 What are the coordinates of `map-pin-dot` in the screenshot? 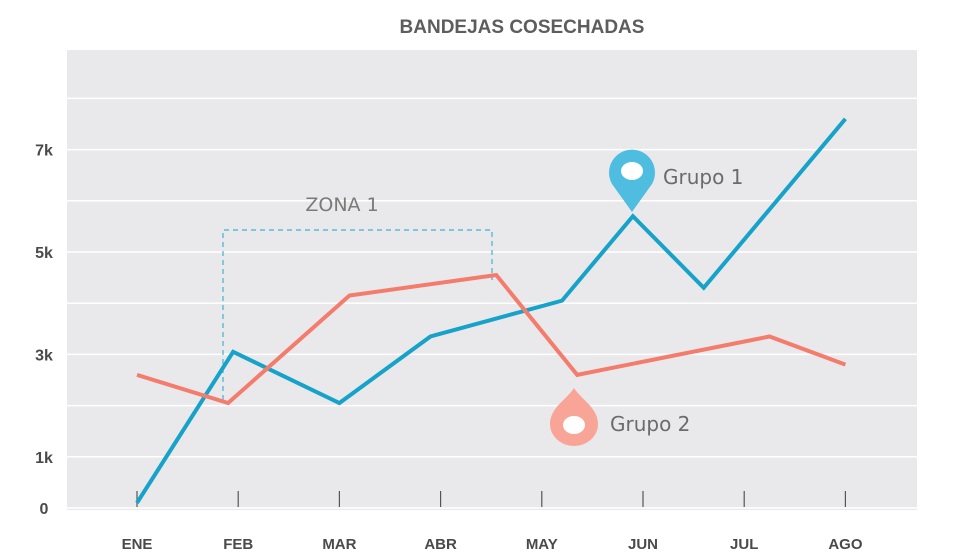 It's located at (632, 171).